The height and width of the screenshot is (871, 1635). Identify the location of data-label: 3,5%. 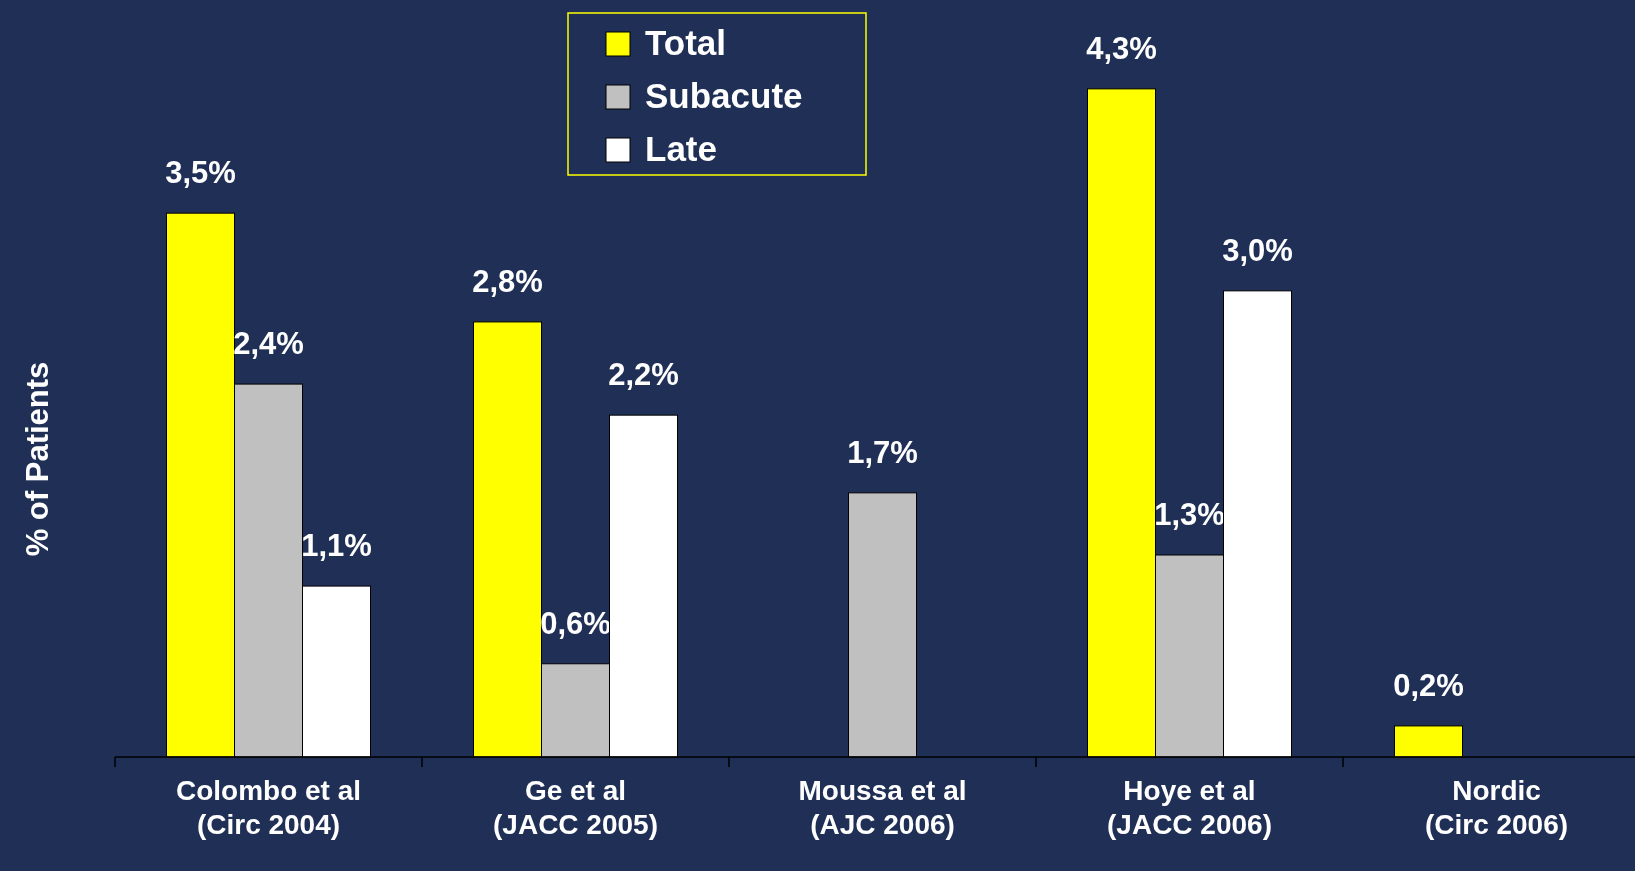
(200, 173).